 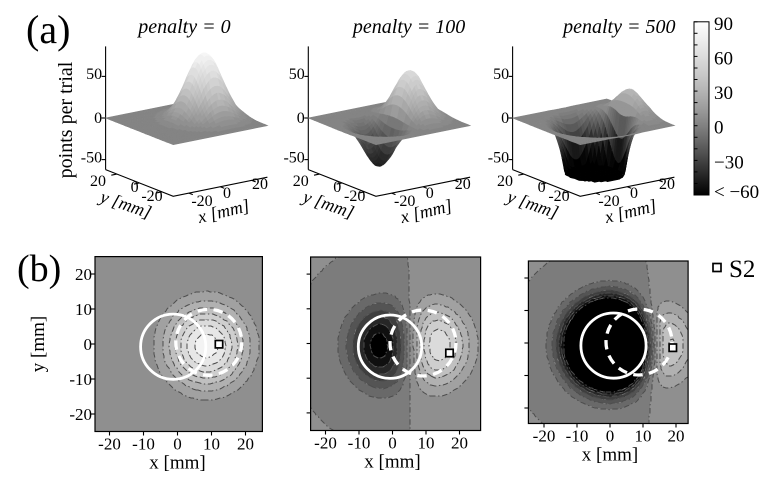 What do you see at coordinates (38, 344) in the screenshot?
I see `svg-text: y [mm]` at bounding box center [38, 344].